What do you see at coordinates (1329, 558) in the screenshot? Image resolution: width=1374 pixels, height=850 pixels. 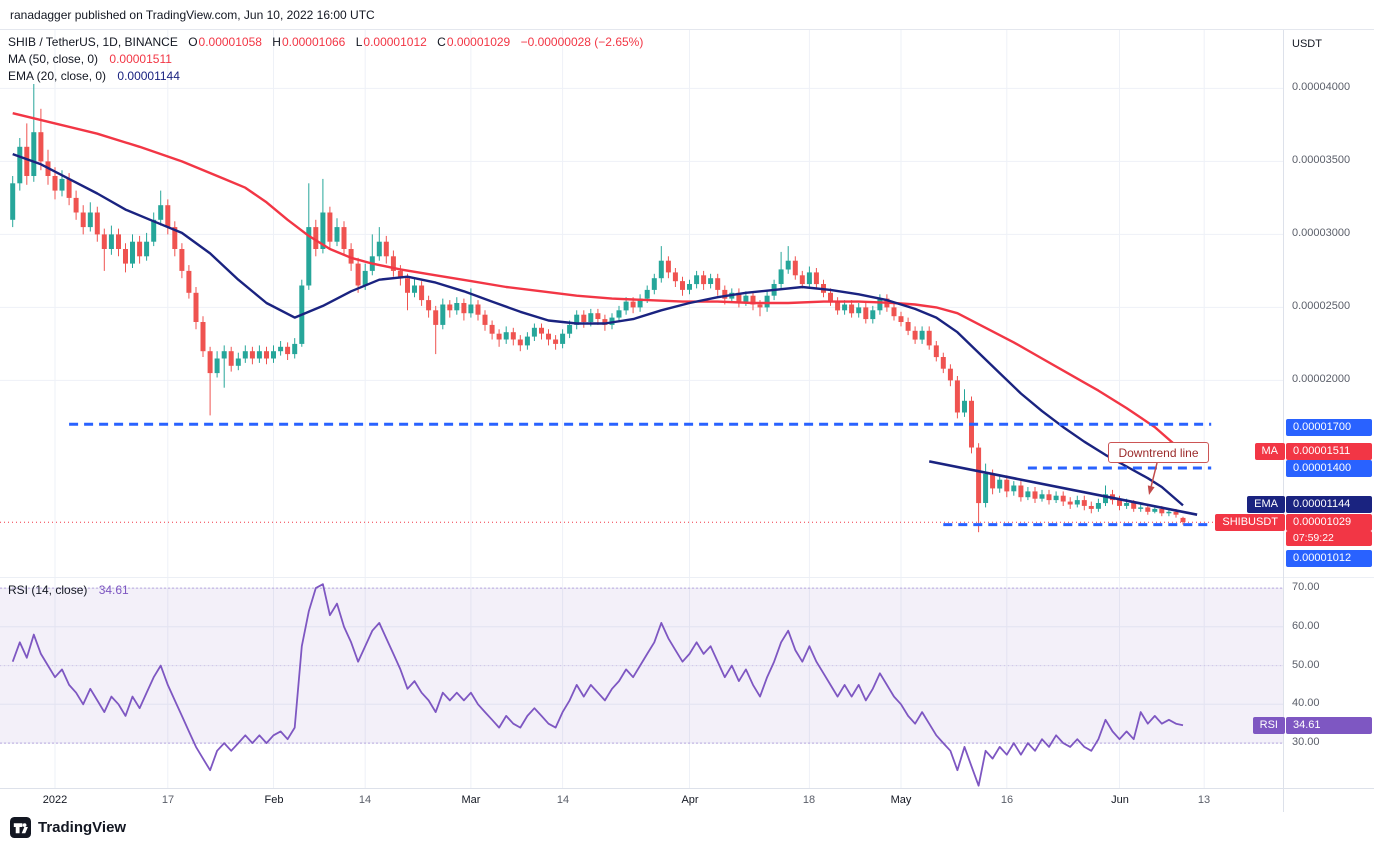 I see `price-level-badge-1012: 0.00001012` at bounding box center [1329, 558].